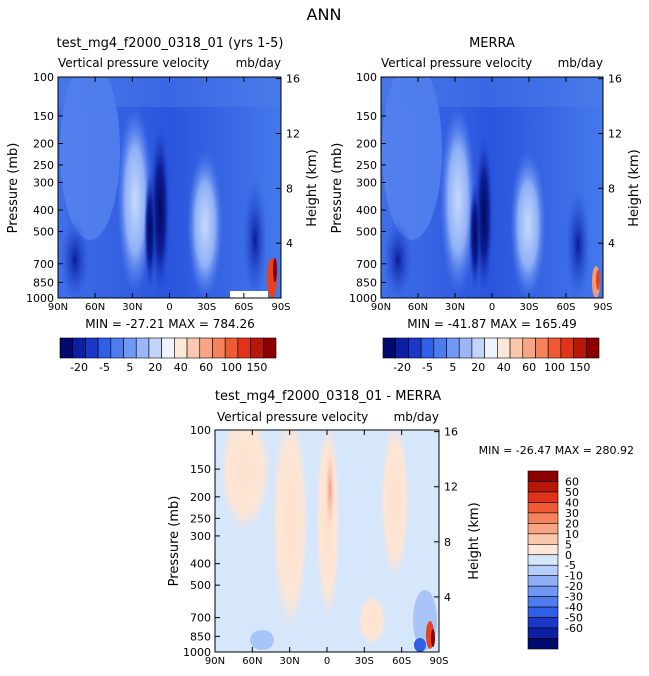 The height and width of the screenshot is (676, 649). Describe the element at coordinates (574, 628) in the screenshot. I see `colorbar-label: -60` at that location.